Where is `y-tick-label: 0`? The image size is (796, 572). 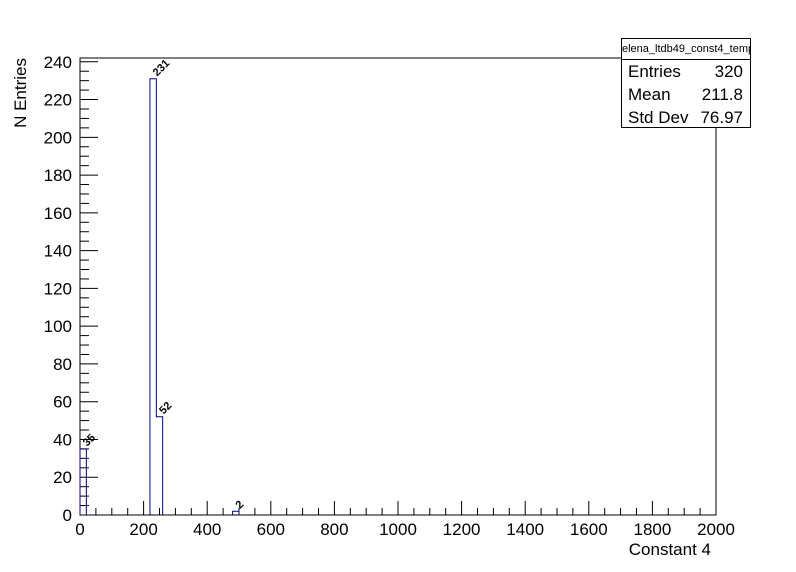
y-tick-label: 0 is located at coordinates (67, 515).